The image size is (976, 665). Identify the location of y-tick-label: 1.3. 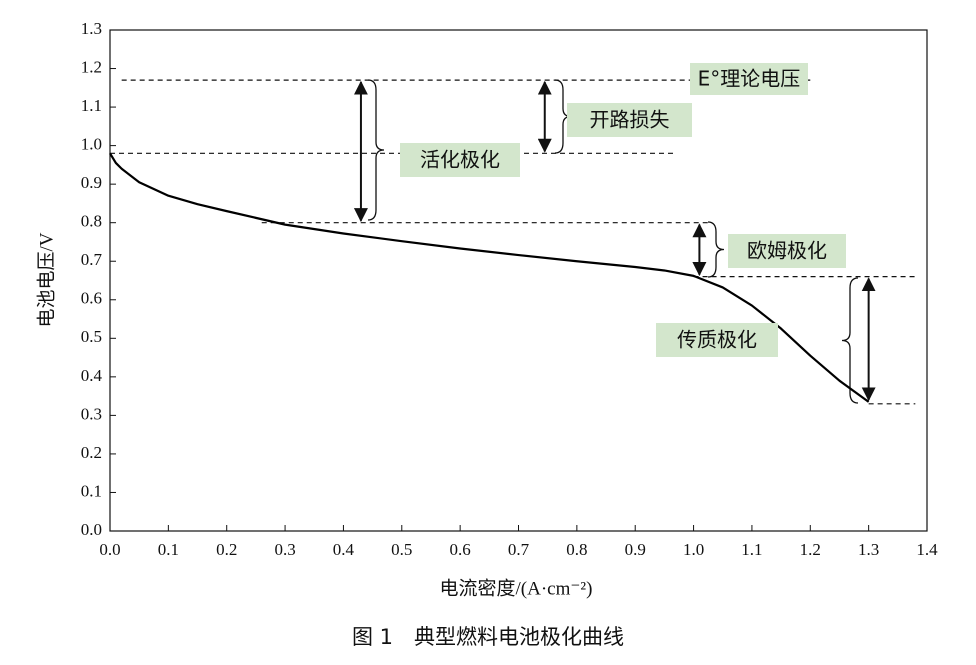
(91, 28).